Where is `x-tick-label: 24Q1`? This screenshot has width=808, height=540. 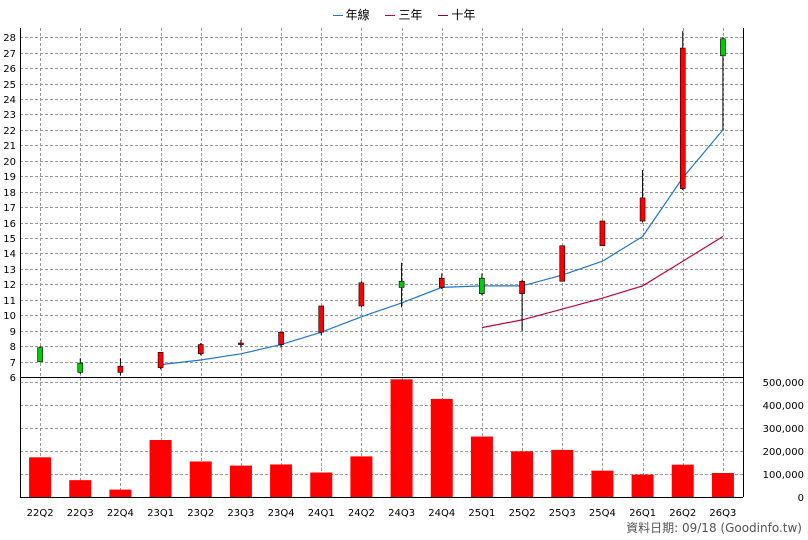 x-tick-label: 24Q1 is located at coordinates (321, 513).